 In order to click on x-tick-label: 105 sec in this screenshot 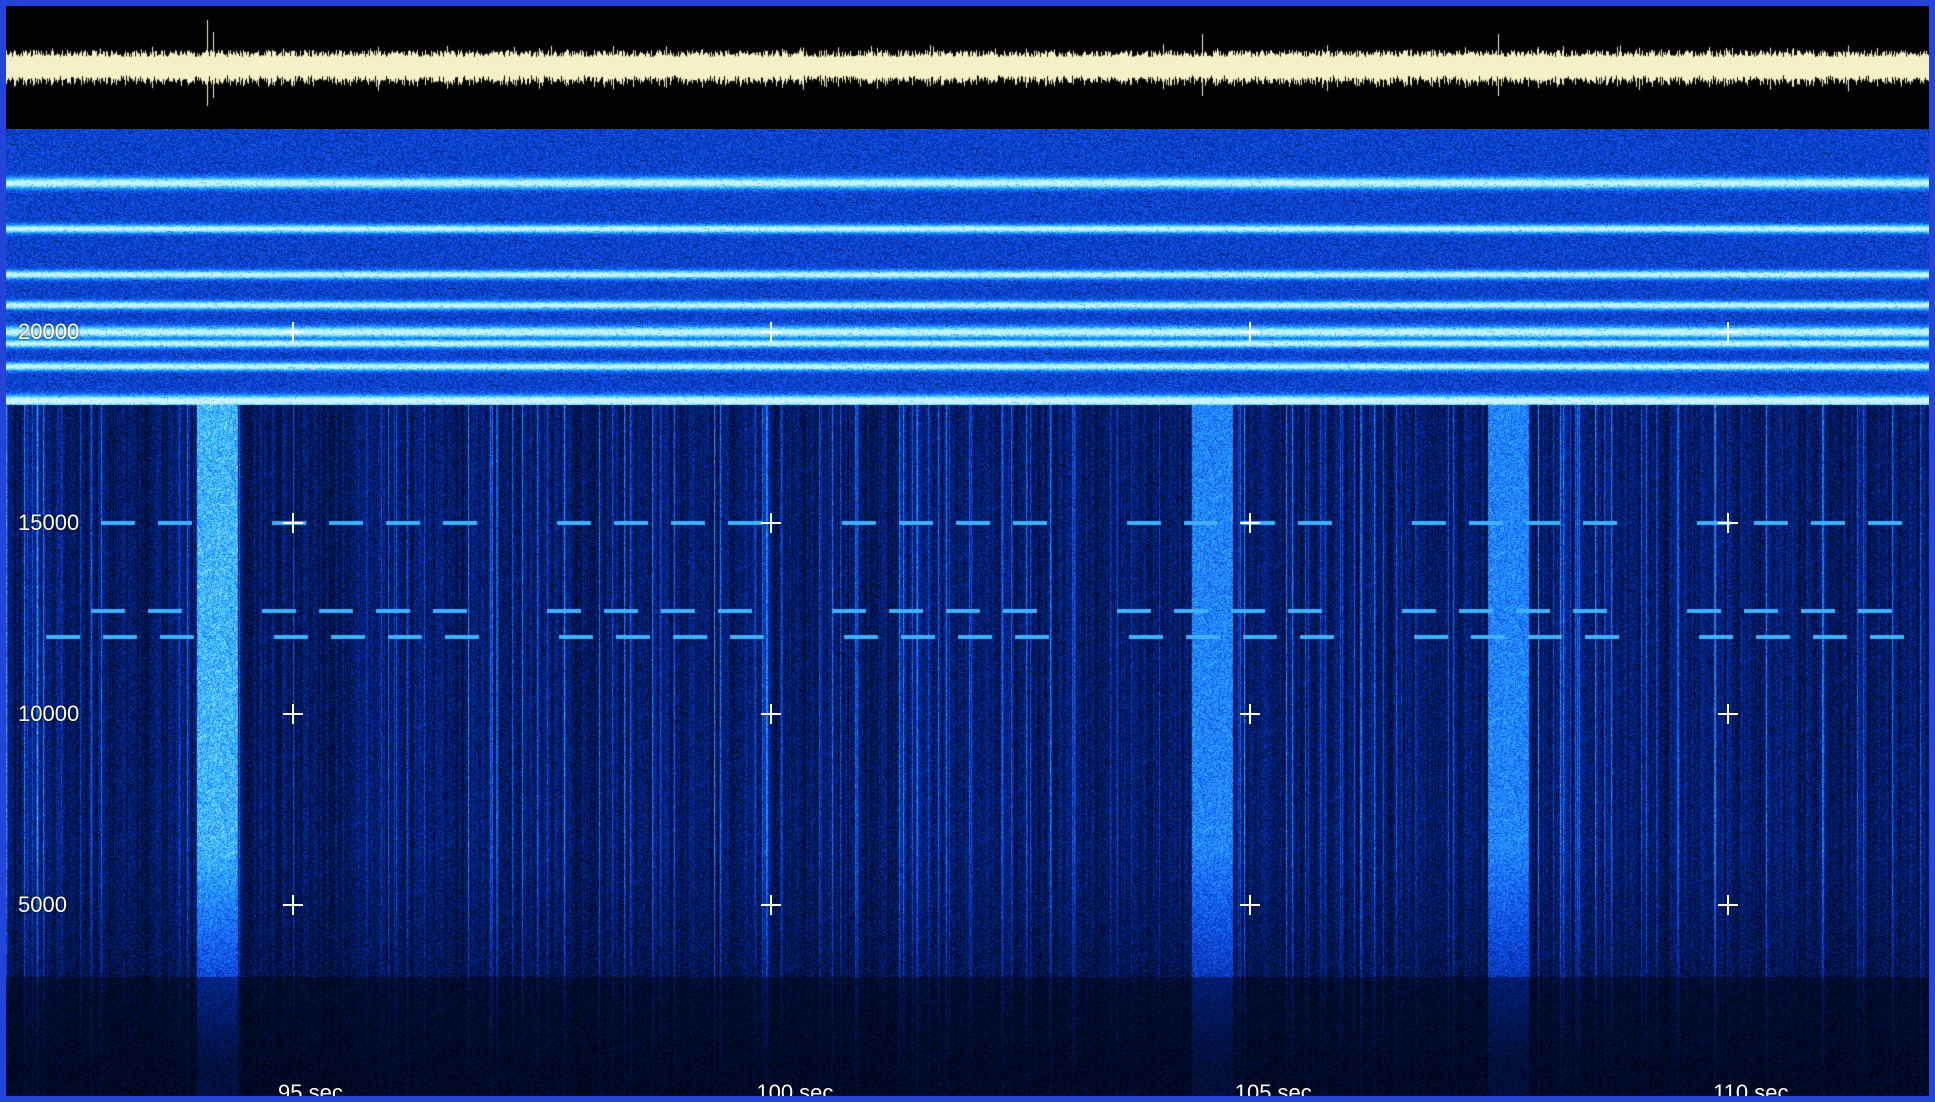, I will do `click(1273, 1088)`.